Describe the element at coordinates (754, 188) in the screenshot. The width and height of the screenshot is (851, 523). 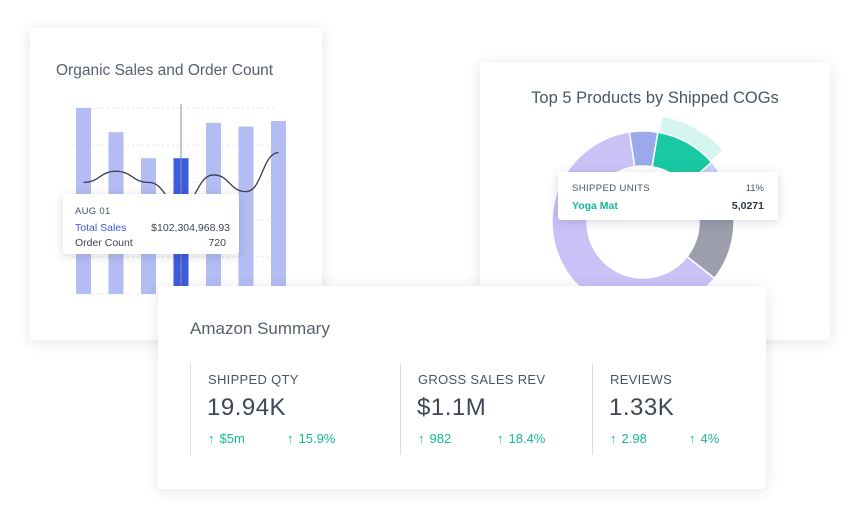
I see `tooltip-percent: 11%` at that location.